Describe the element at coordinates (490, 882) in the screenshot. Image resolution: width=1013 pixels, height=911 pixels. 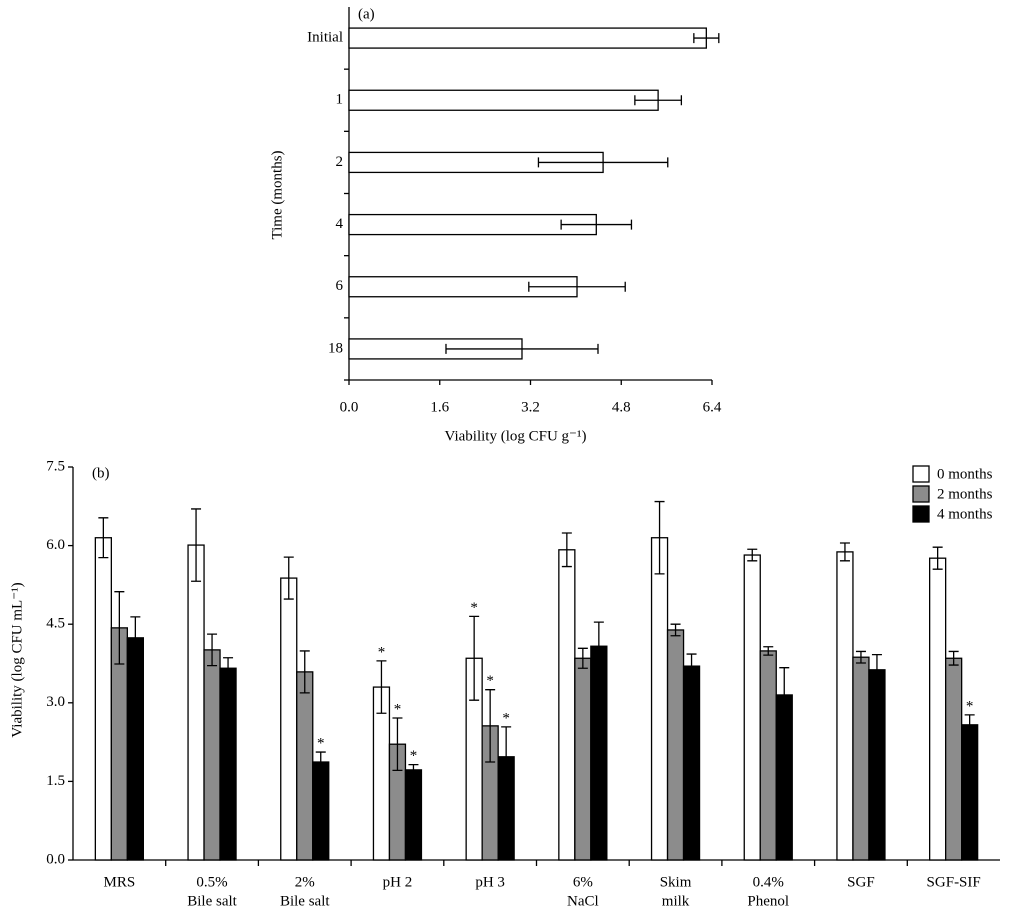
I see `x-tick-label: pH 3` at that location.